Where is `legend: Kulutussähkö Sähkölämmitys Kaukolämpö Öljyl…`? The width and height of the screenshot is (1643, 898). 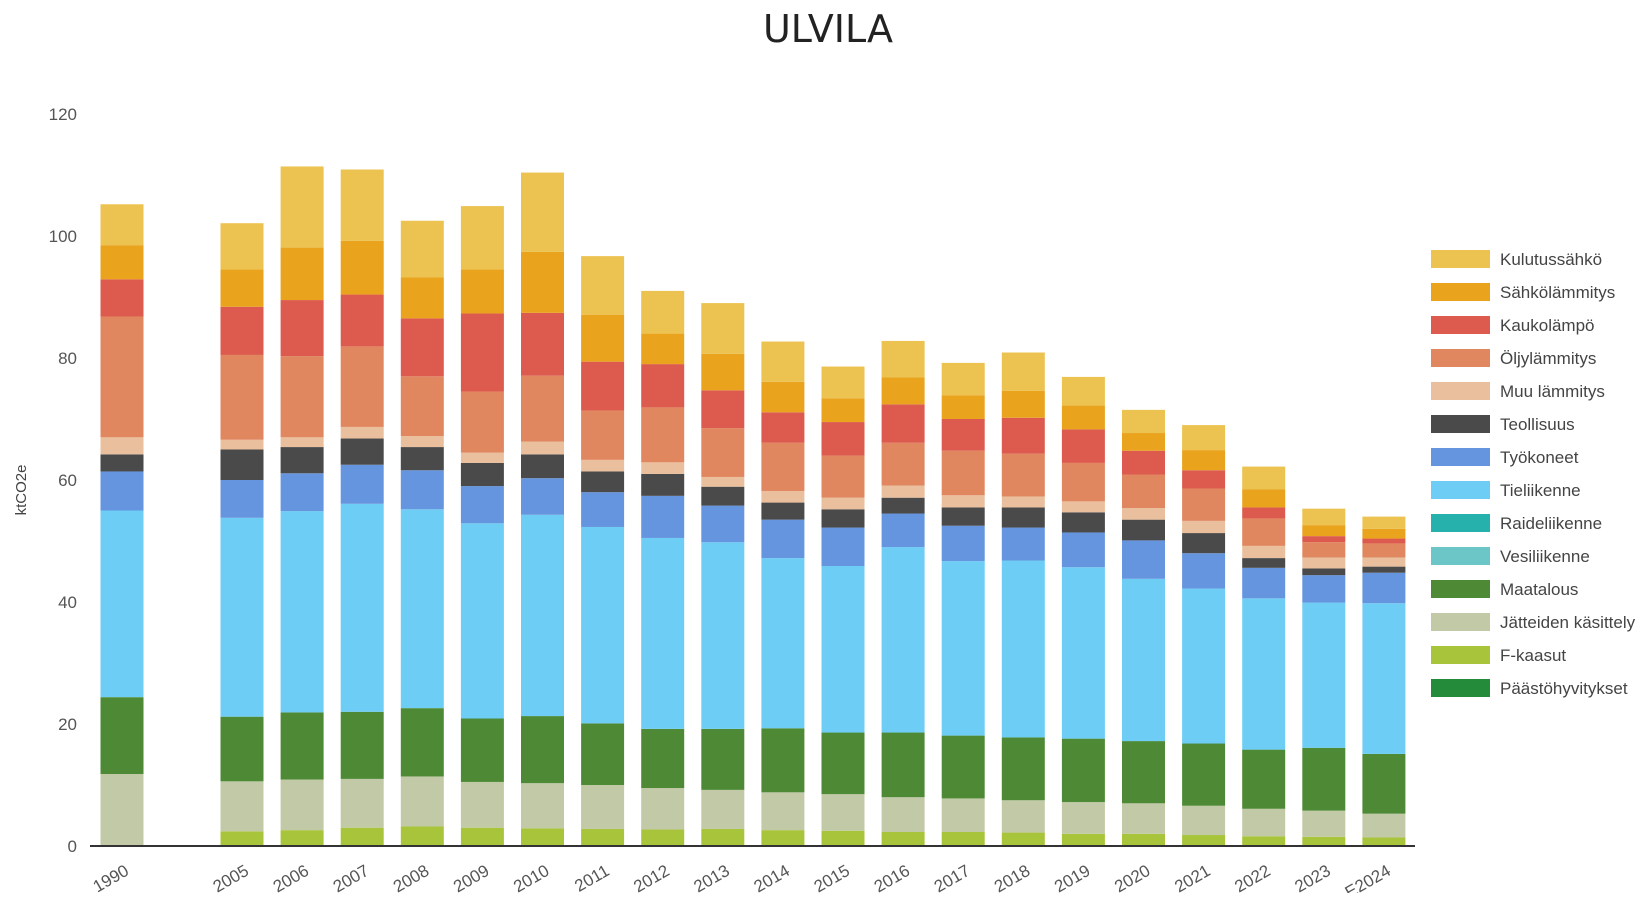
legend: Kulutussähkö Sähkölämmitys Kaukolämpö Öljyl… is located at coordinates (1533, 474).